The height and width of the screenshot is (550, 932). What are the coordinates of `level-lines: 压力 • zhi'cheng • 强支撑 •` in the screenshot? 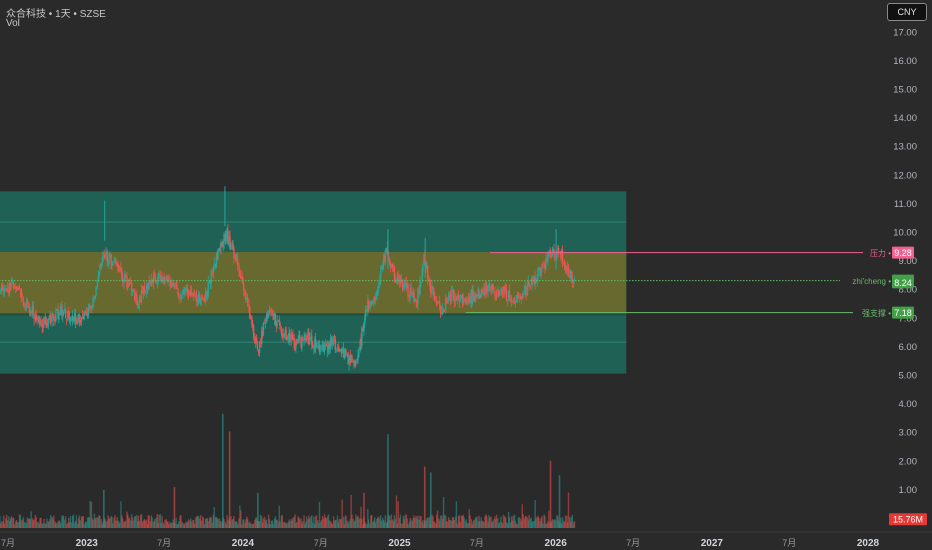 It's located at (445, 283).